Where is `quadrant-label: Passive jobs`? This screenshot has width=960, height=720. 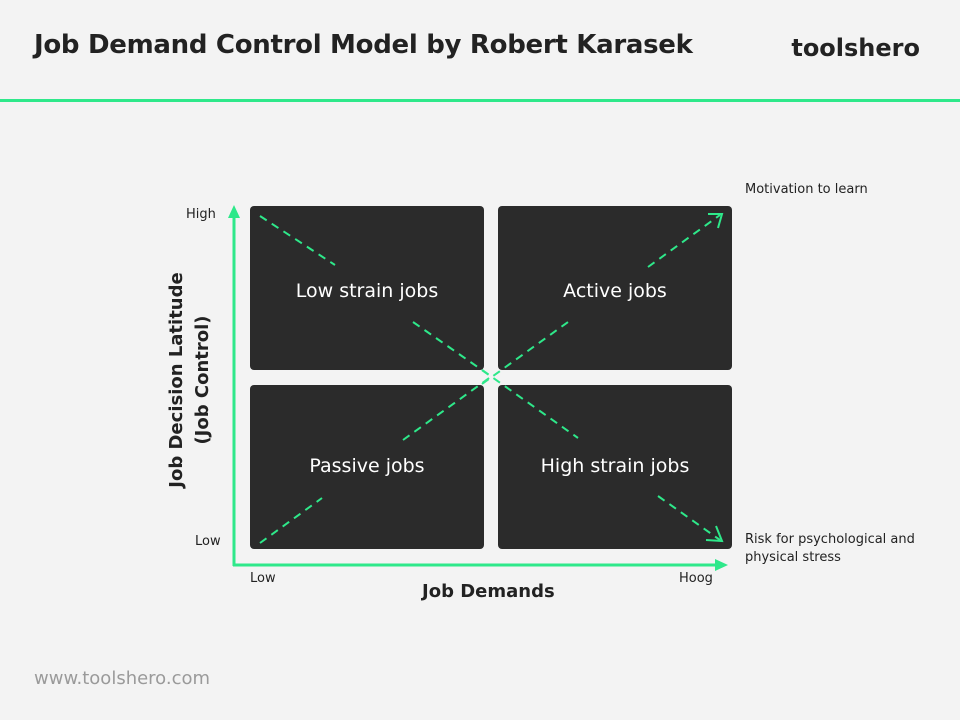 quadrant-label: Passive jobs is located at coordinates (367, 466).